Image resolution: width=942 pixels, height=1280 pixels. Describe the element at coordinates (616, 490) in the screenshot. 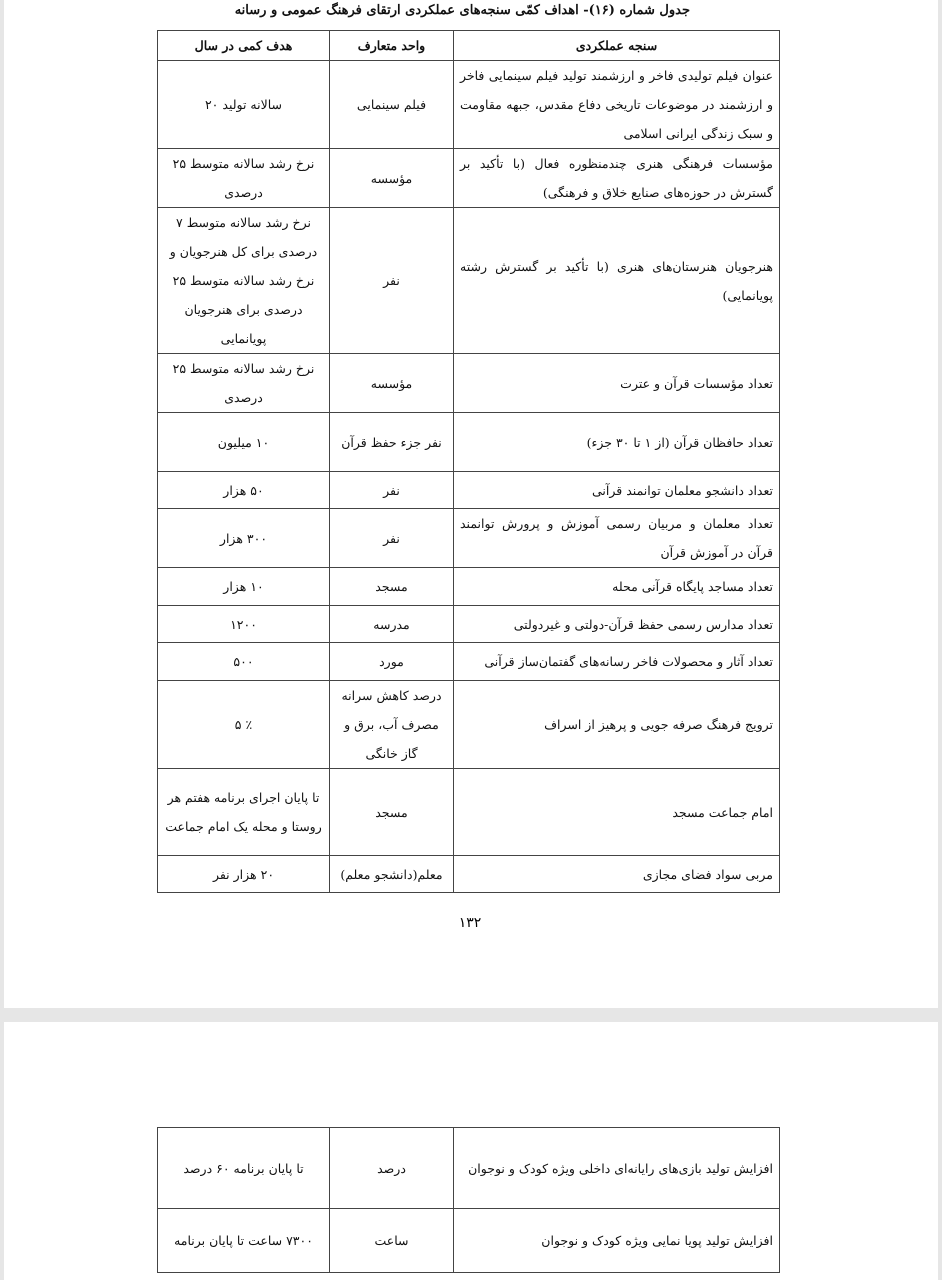

I see `table-cell: تعداد دانشجو معلمان توانمند قرآنی` at that location.